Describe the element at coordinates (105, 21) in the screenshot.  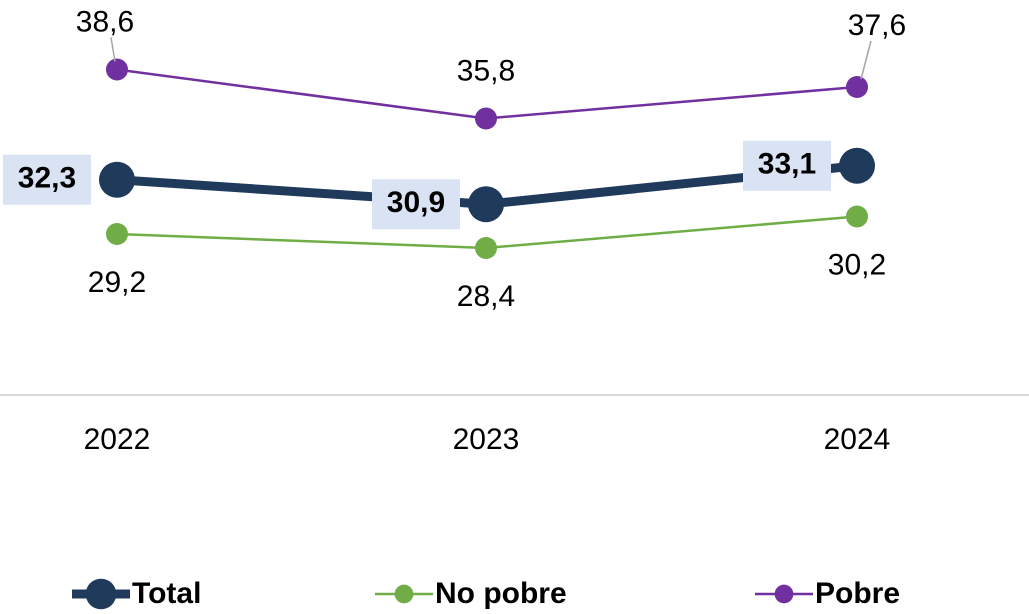
I see `data-label: 38,6` at that location.